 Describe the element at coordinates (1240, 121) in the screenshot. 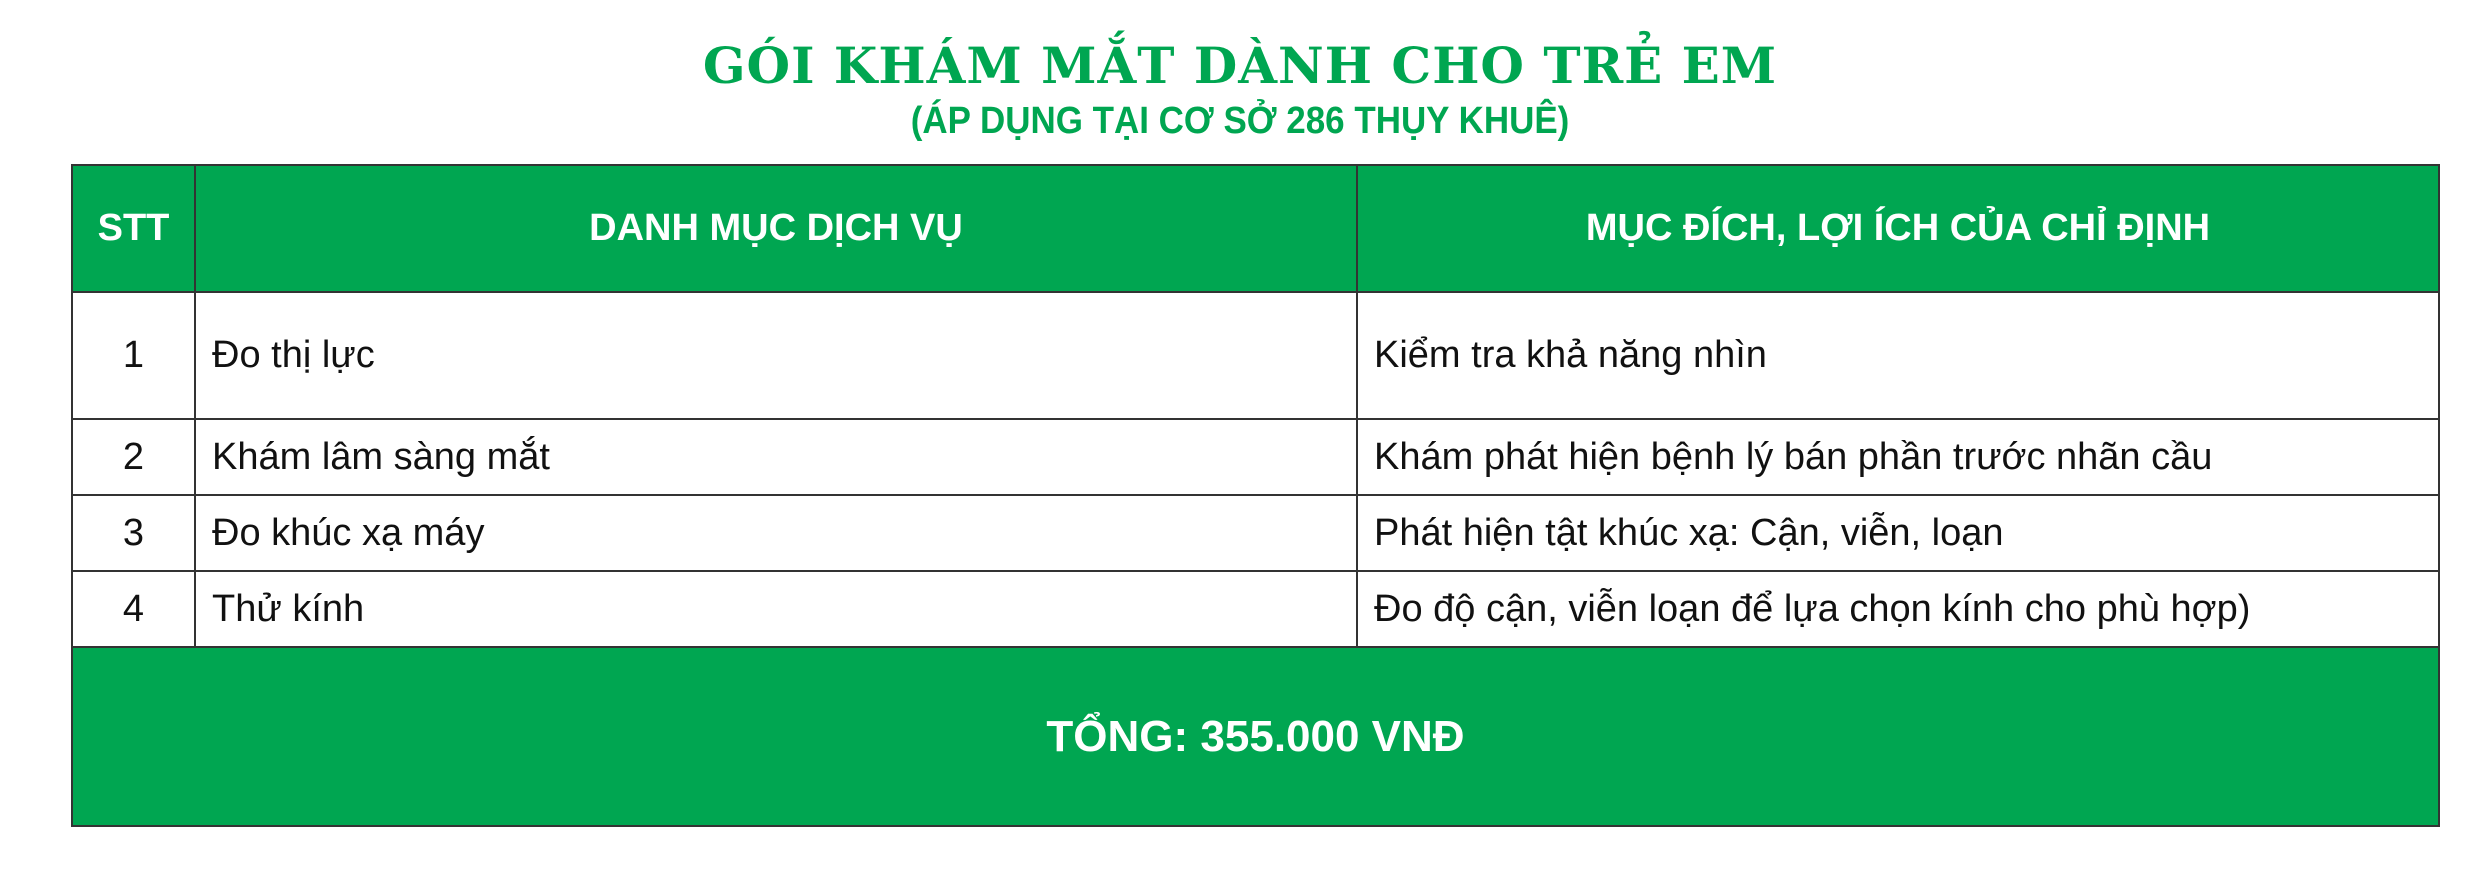

I see `page-subtitle: (ÁP DỤNG TẠI CƠ SỞ 286 THỤY KHUÊ)` at that location.